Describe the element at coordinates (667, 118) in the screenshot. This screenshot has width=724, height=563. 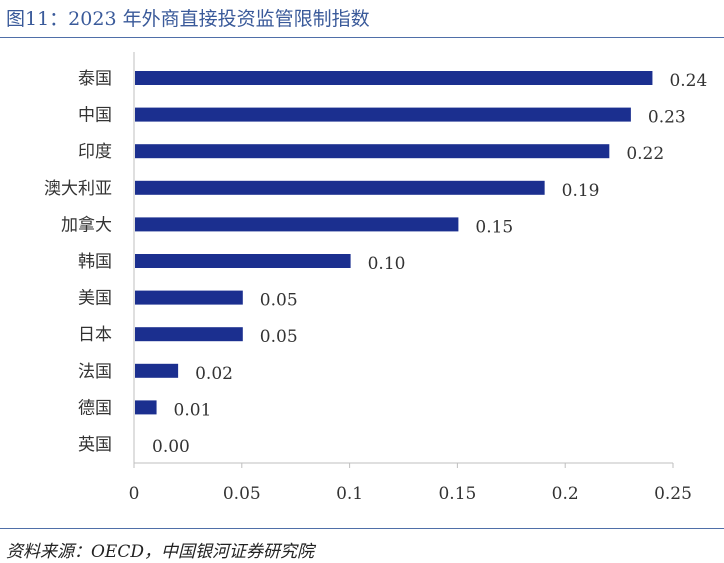
I see `data-label: 0.23` at that location.